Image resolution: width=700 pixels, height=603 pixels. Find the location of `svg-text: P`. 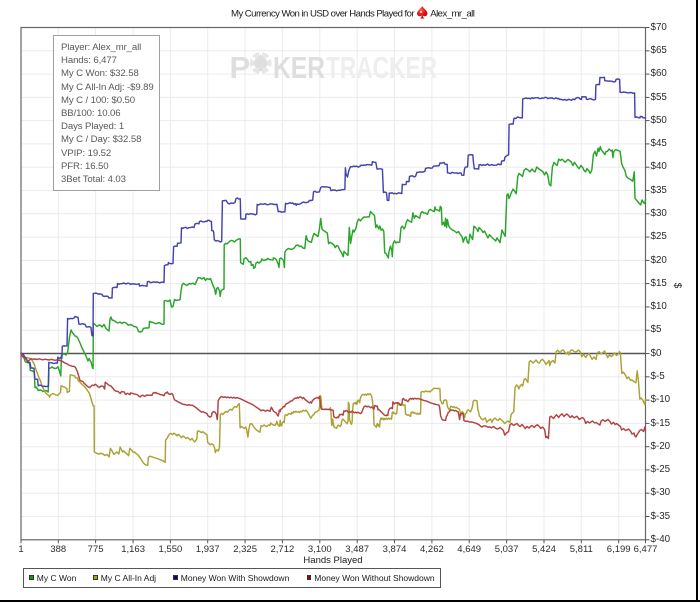

svg-text: P is located at coordinates (240, 67).